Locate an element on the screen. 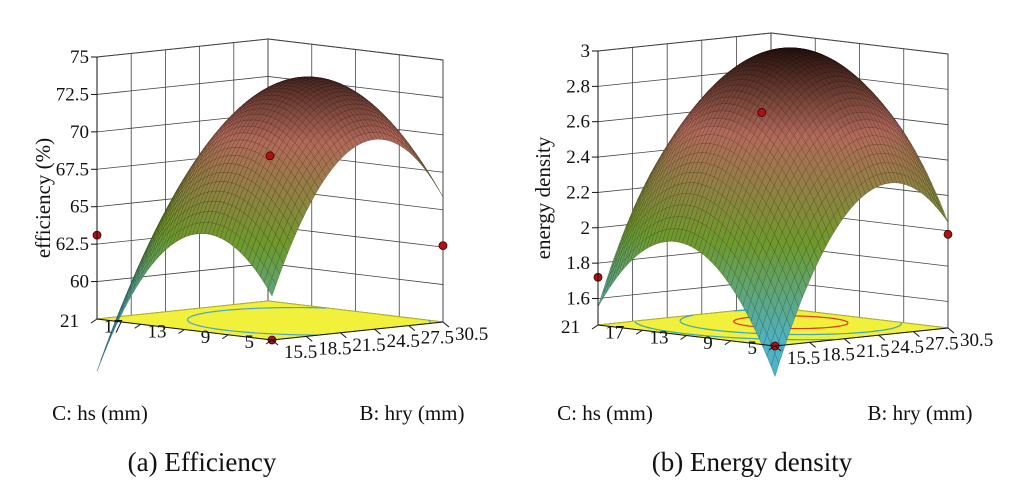 The width and height of the screenshot is (1010, 497). z-tick-label: 60 is located at coordinates (79, 282).